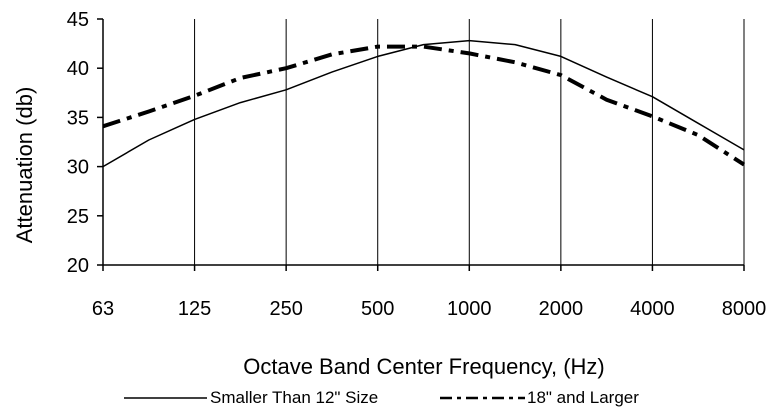 The image size is (767, 411). I want to click on y-tick-label-30: 30, so click(78, 168).